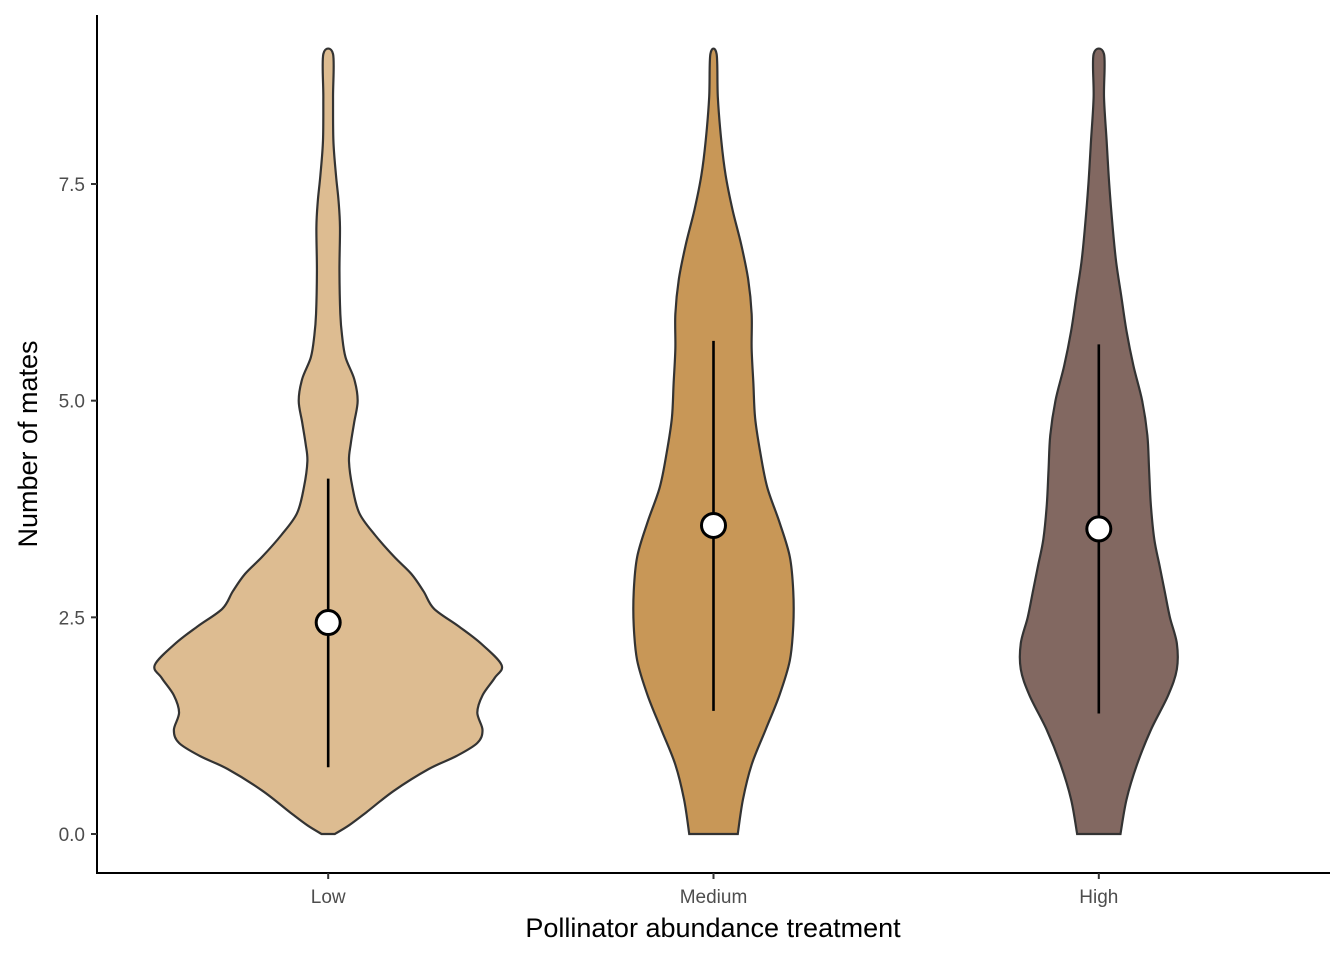  I want to click on mean-point-layer, so click(713, 574).